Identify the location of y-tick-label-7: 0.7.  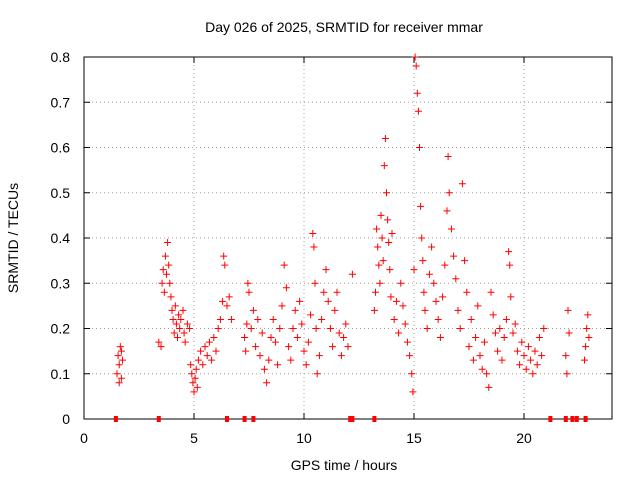
(61, 102).